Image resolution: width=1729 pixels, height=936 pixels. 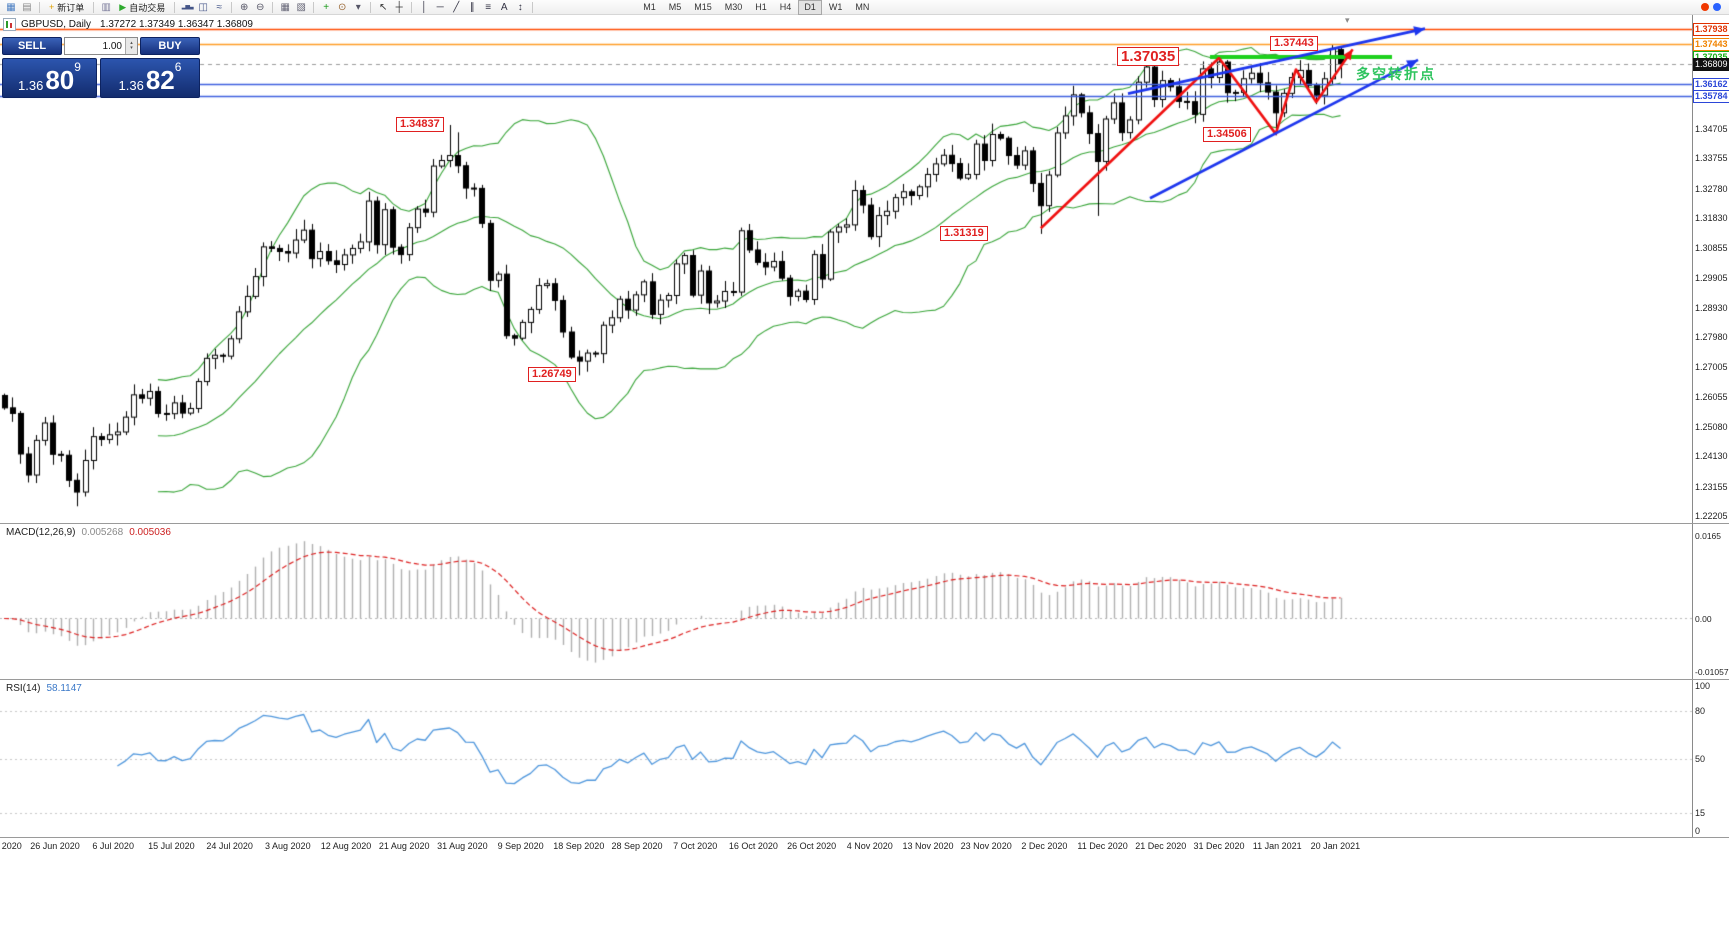 What do you see at coordinates (71, 7) in the screenshot?
I see `new-order-button-label: 新订单` at bounding box center [71, 7].